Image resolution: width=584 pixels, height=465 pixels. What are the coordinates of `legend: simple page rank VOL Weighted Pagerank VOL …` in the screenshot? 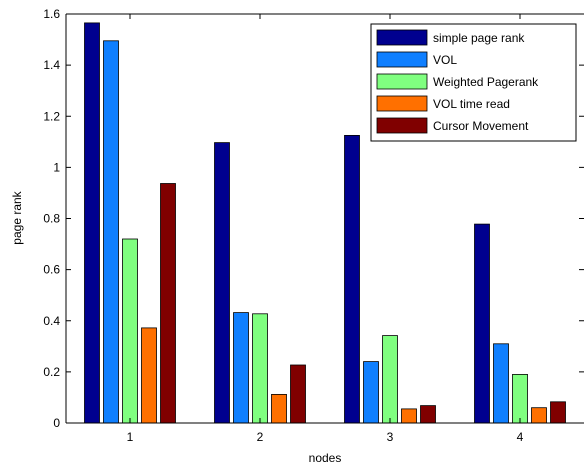 It's located at (473, 82).